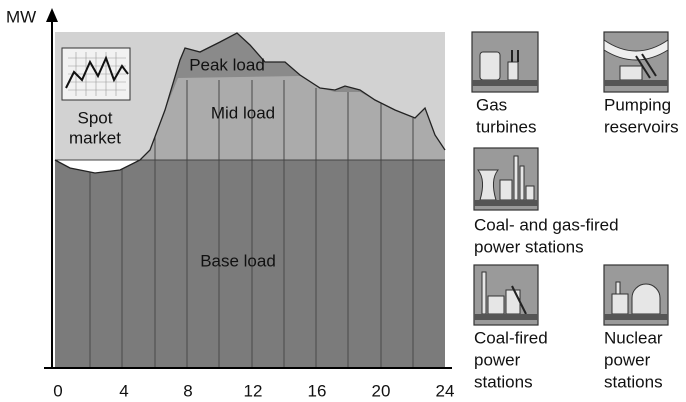 This screenshot has height=402, width=686. Describe the element at coordinates (641, 83) in the screenshot. I see `pumping-reservoirs: Pumping reservoirs` at that location.